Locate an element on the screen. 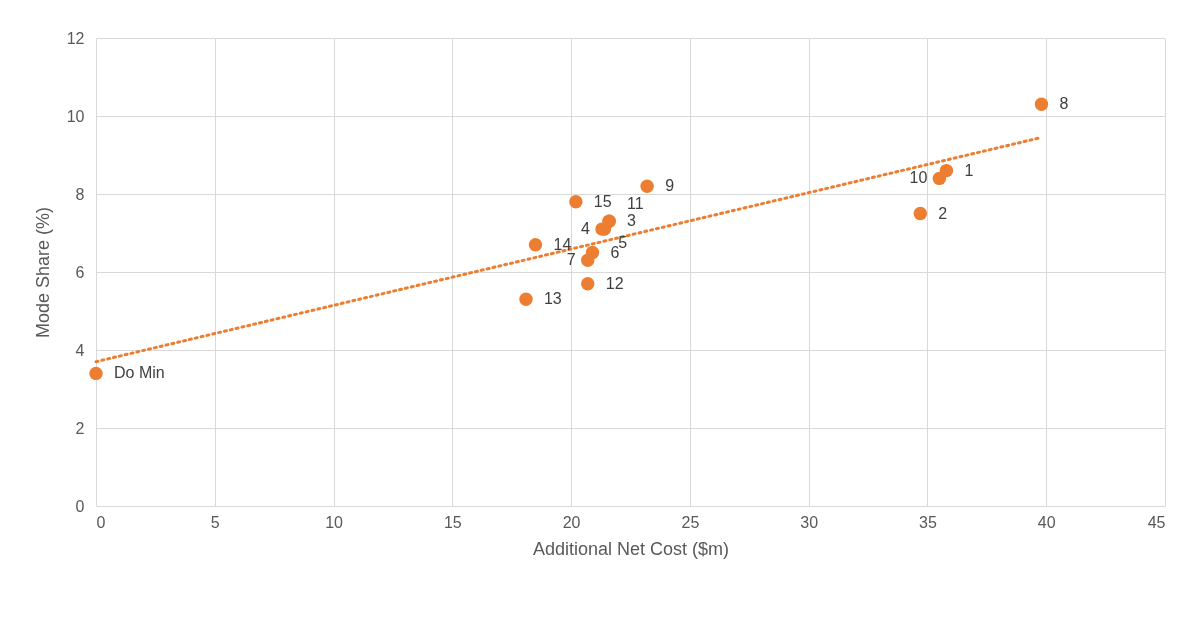 This screenshot has width=1196, height=630. x-tick-label: 25 is located at coordinates (690, 522).